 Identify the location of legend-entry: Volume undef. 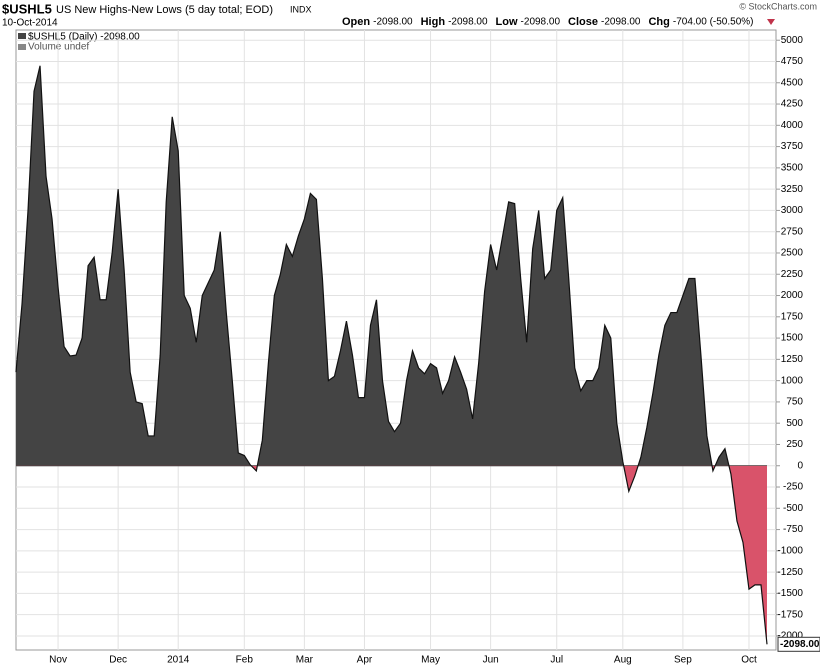
(58, 47).